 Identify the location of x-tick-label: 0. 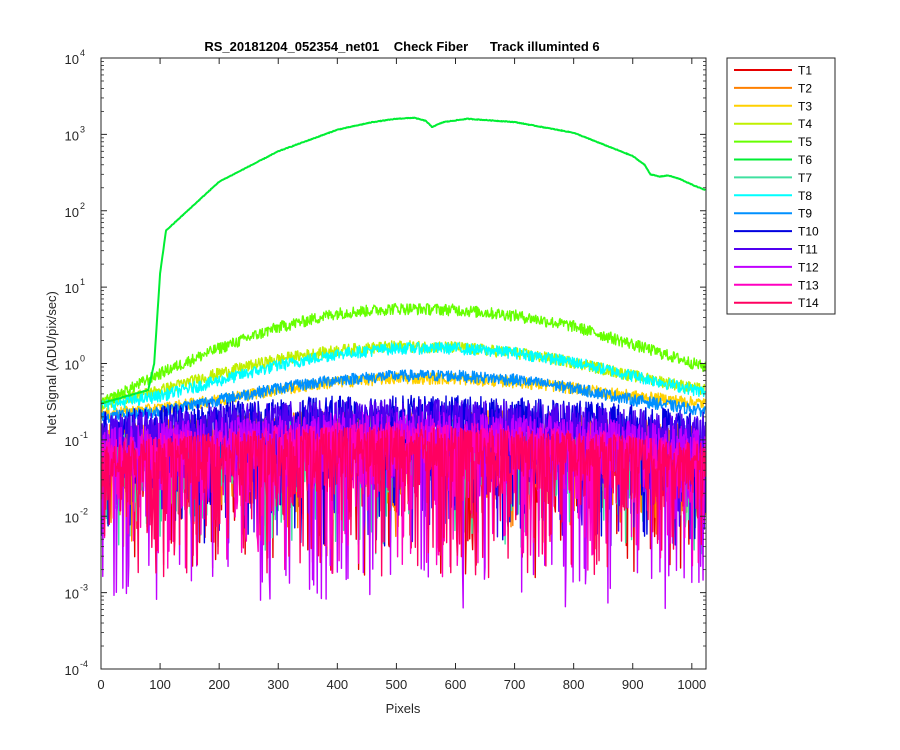
(100, 684).